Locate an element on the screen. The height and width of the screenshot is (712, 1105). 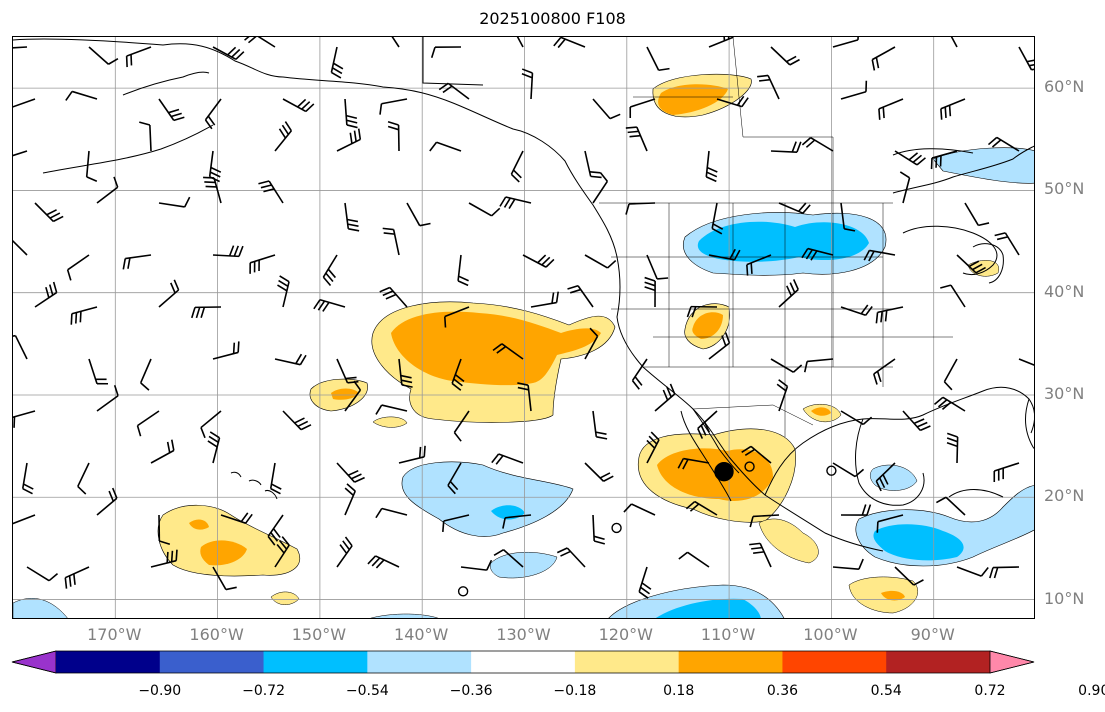
longitude-label: 130°W is located at coordinates (523, 634).